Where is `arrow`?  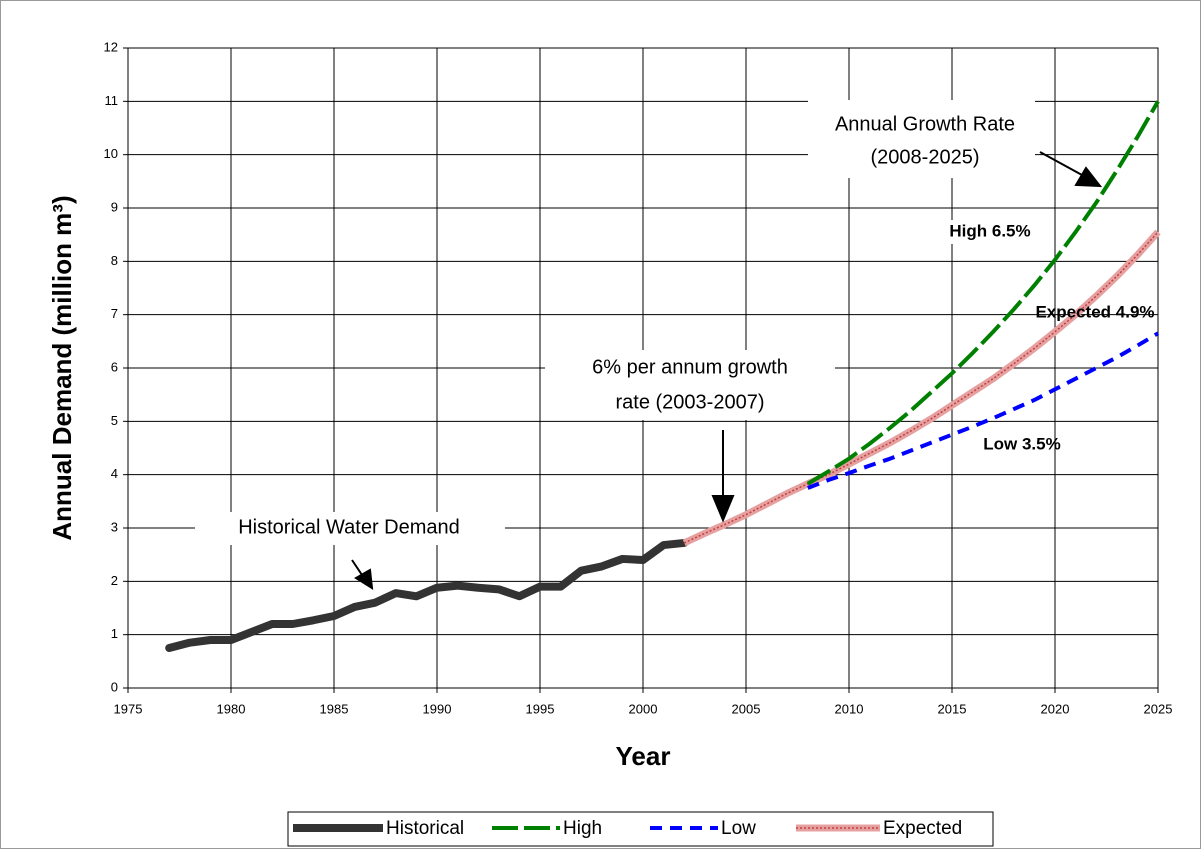
arrow is located at coordinates (1061, 163).